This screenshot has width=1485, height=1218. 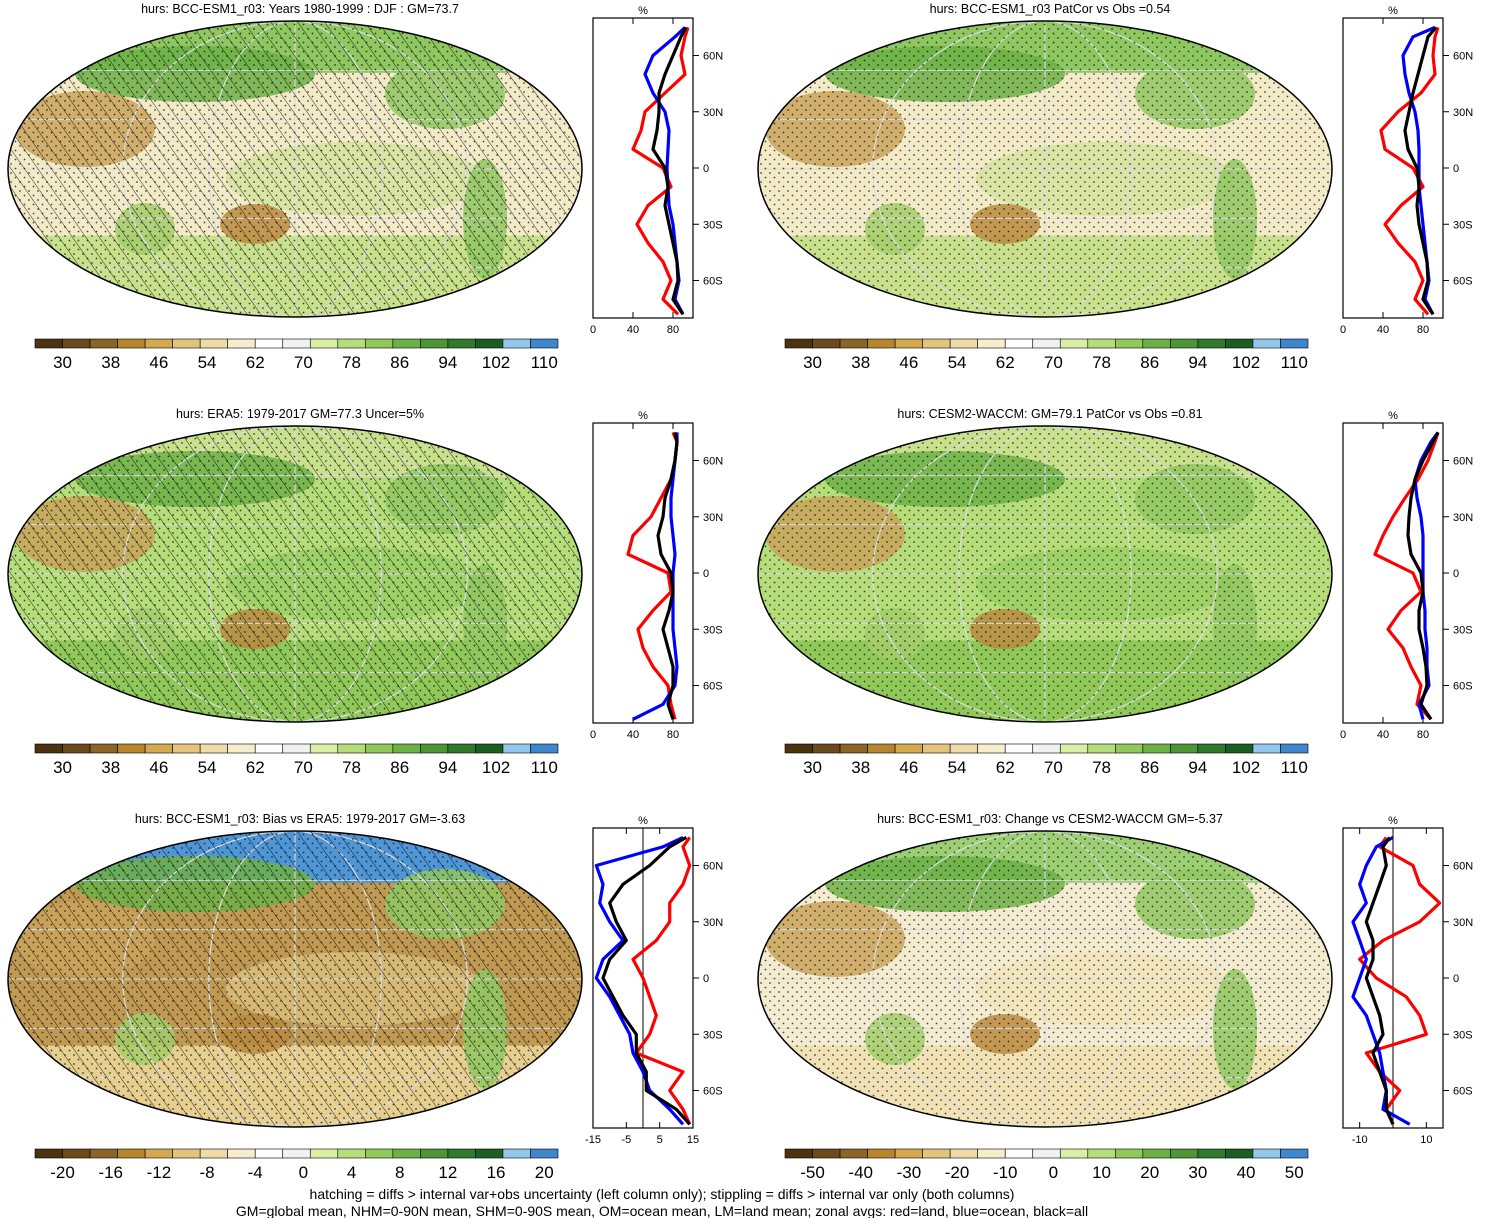 What do you see at coordinates (1406, 575) in the screenshot?
I see `zonal-profile: % 0 40 80 60N 30N 0 30S 60S` at bounding box center [1406, 575].